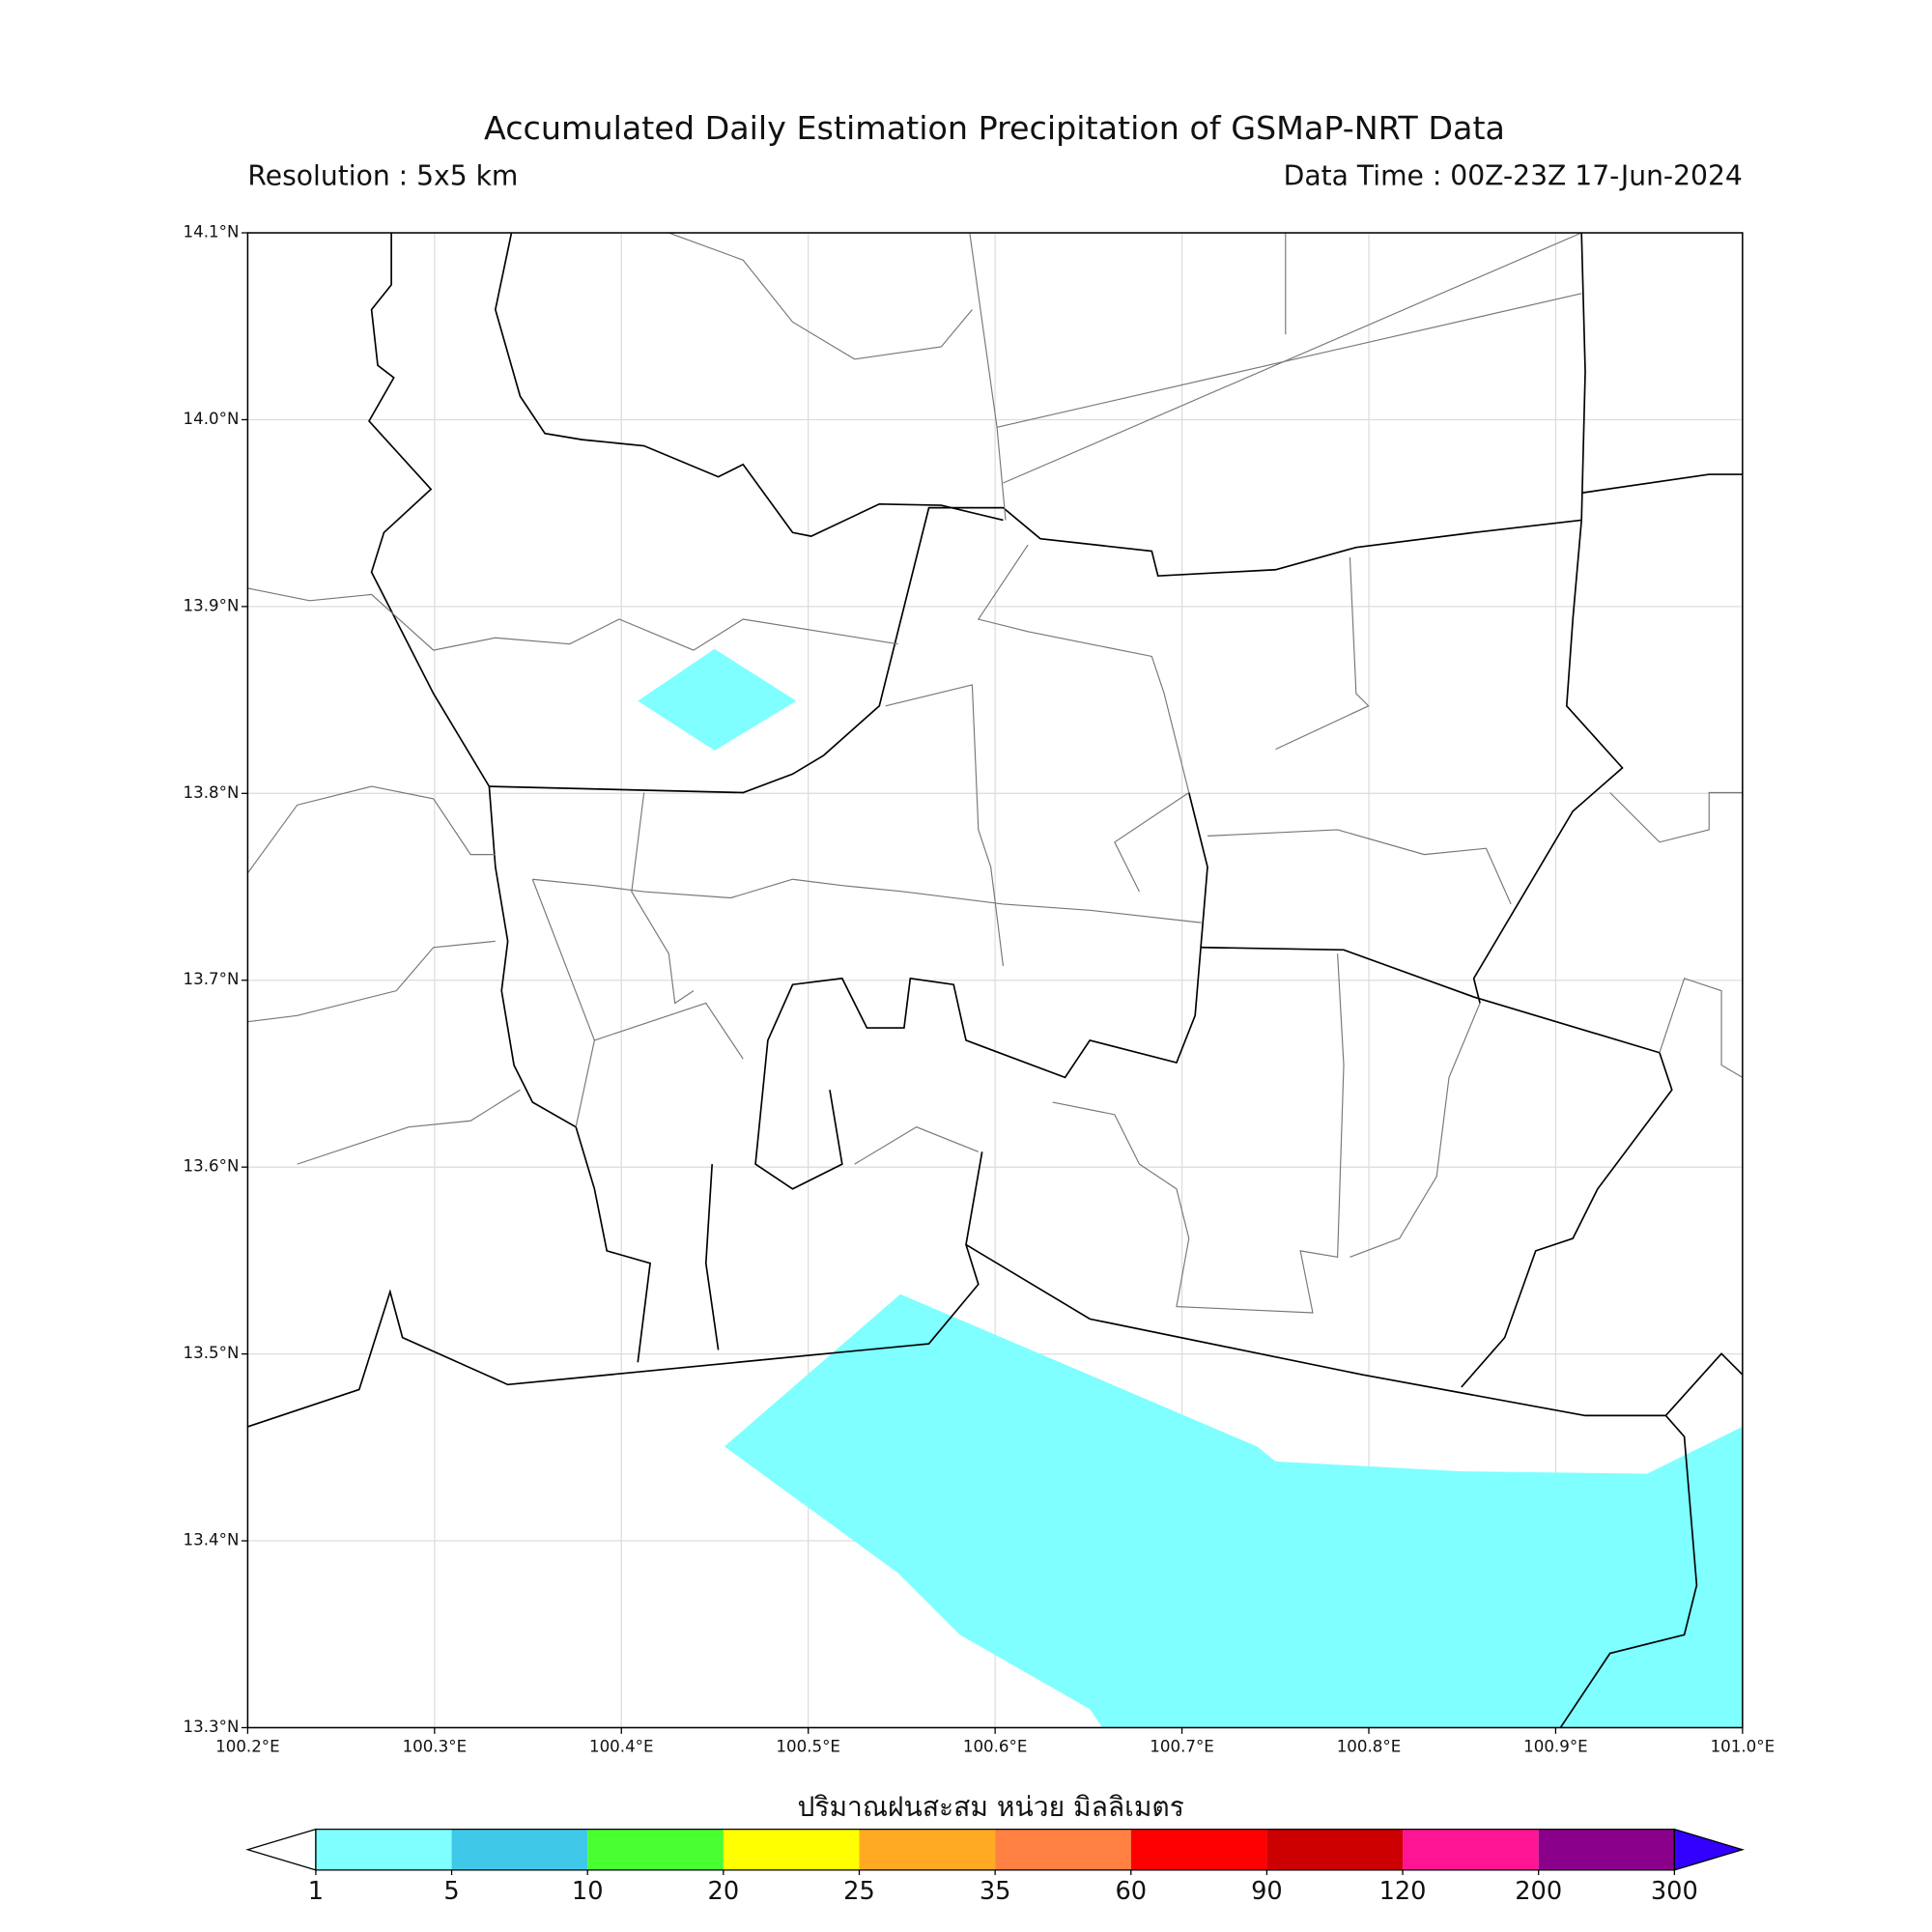 This screenshot has height=1932, width=1932. What do you see at coordinates (1674, 1891) in the screenshot?
I see `colorbar-tick-label: 300` at bounding box center [1674, 1891].